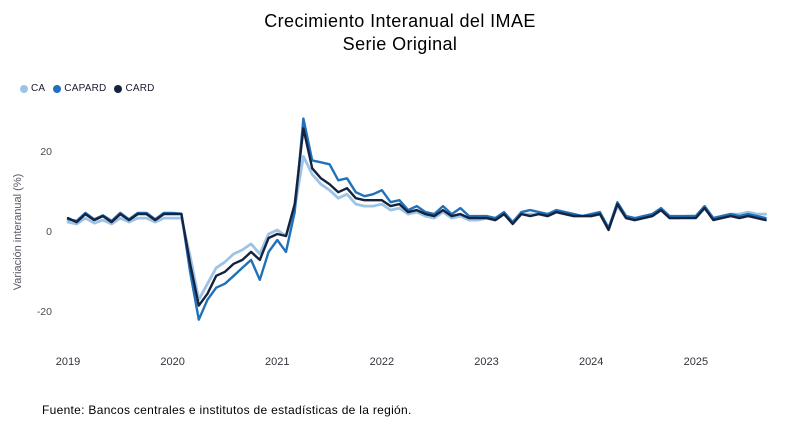 The width and height of the screenshot is (800, 444). I want to click on legend-dot-ca-icon, so click(24, 88).